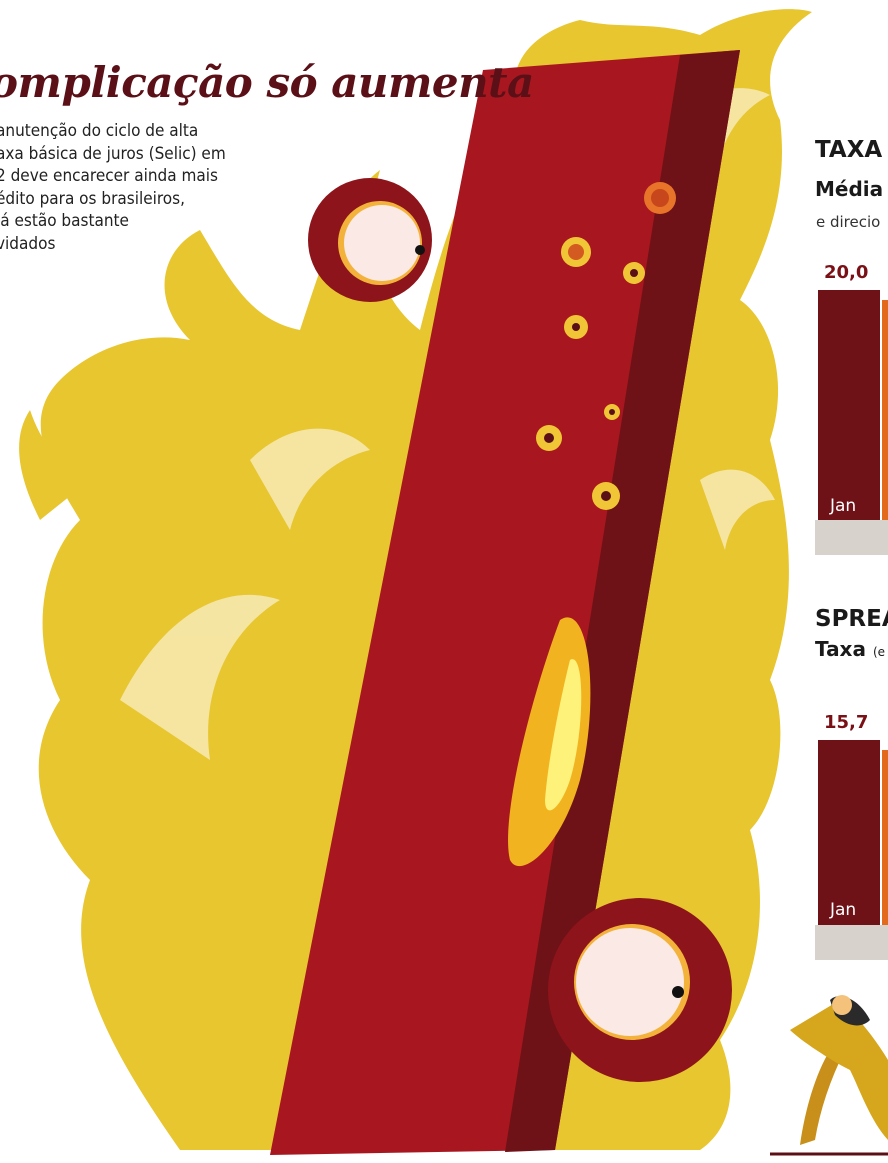  I want to click on chart-subtitle-spread-small: (e, so click(879, 652).